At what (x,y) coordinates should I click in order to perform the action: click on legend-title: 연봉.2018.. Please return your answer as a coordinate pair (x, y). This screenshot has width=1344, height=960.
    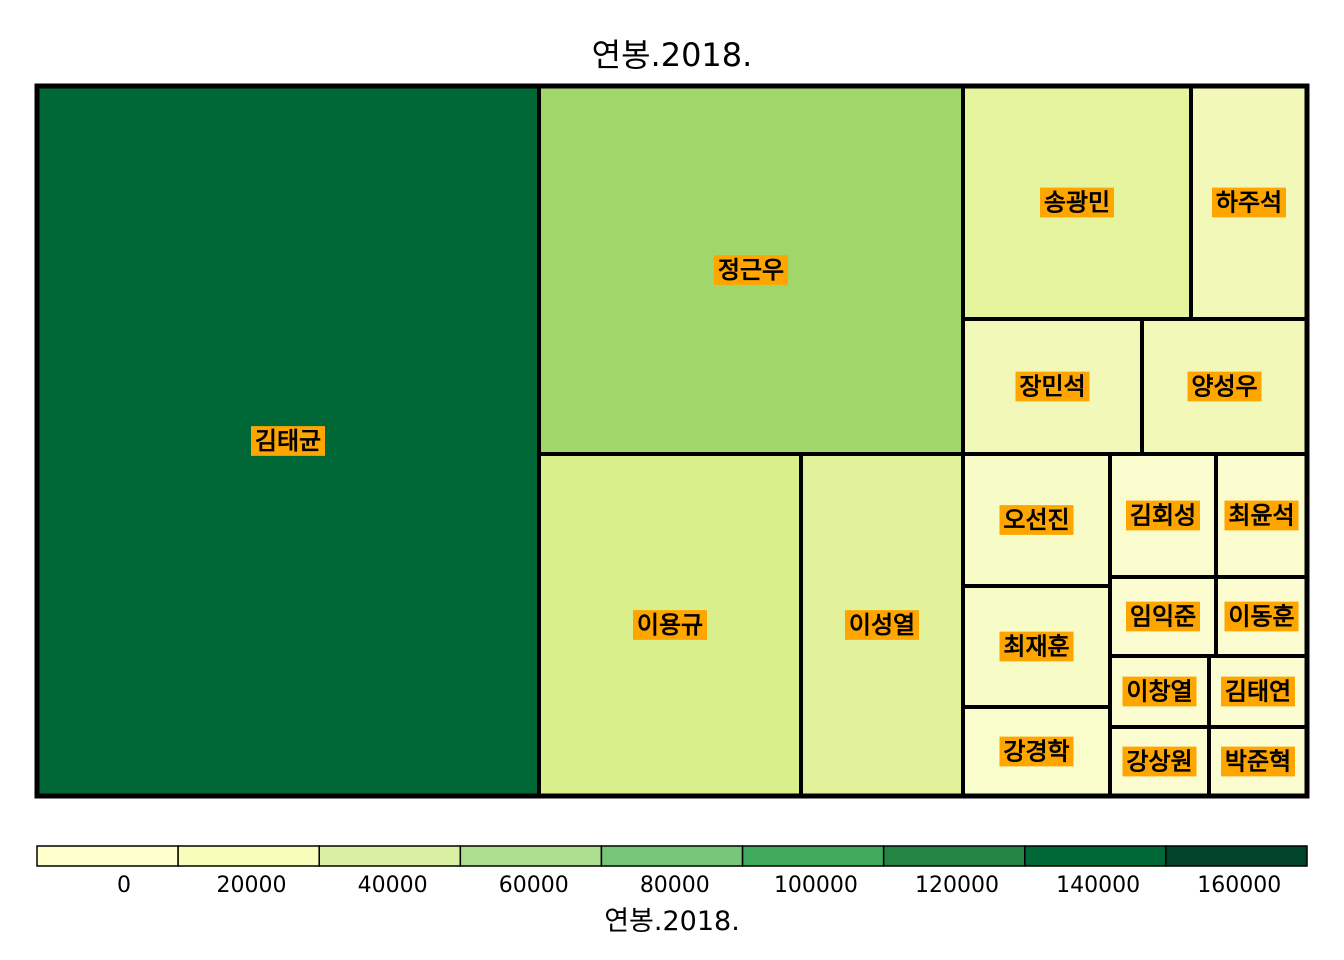
    Looking at the image, I should click on (672, 921).